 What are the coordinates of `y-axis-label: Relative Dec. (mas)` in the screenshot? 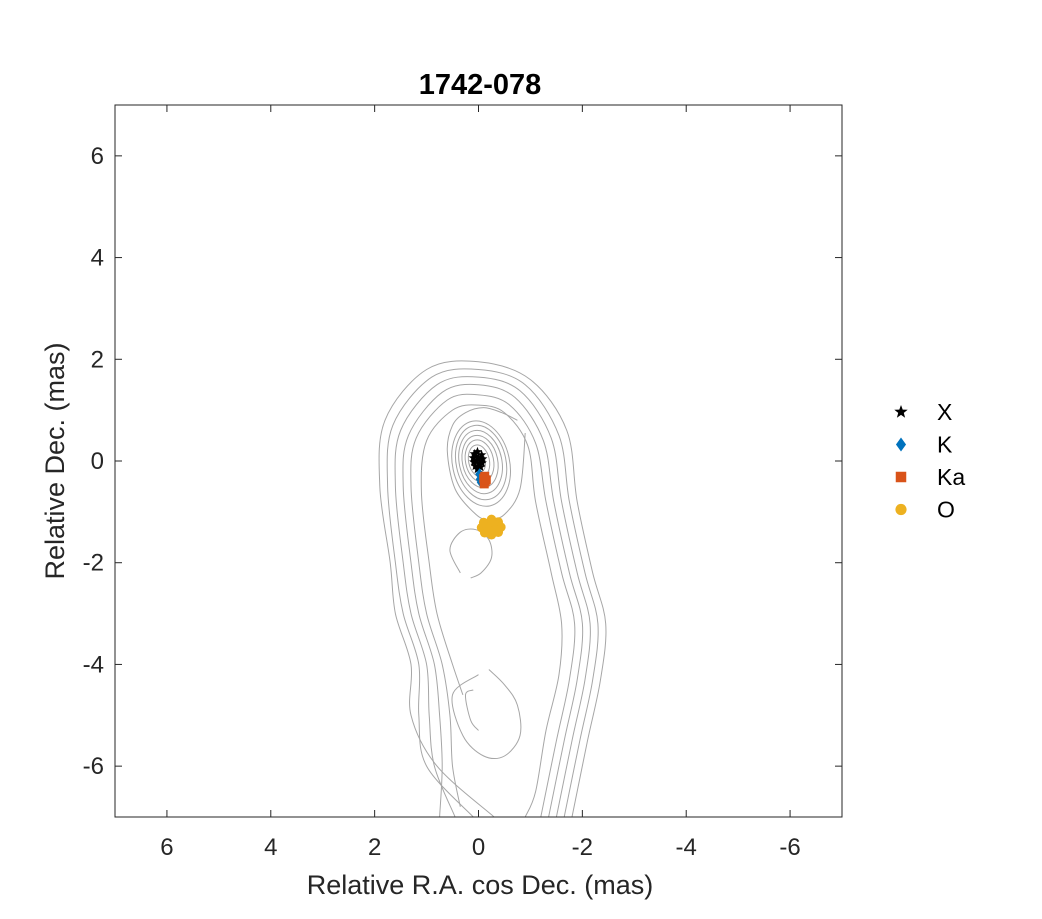 It's located at (55, 460).